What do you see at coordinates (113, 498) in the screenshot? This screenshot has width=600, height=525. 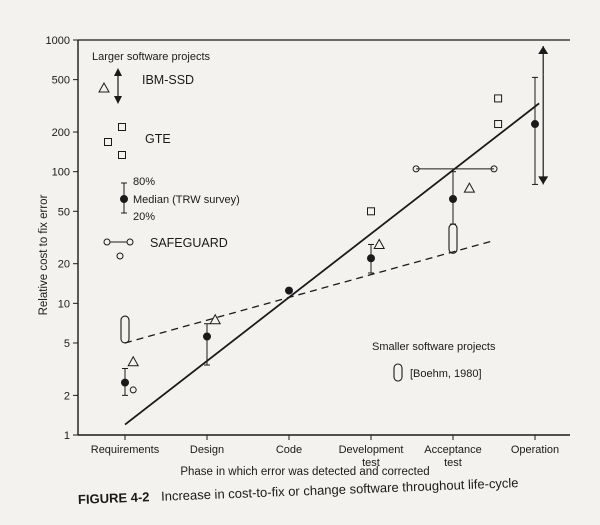 I see `figure-label: FIGURE 4-2` at bounding box center [113, 498].